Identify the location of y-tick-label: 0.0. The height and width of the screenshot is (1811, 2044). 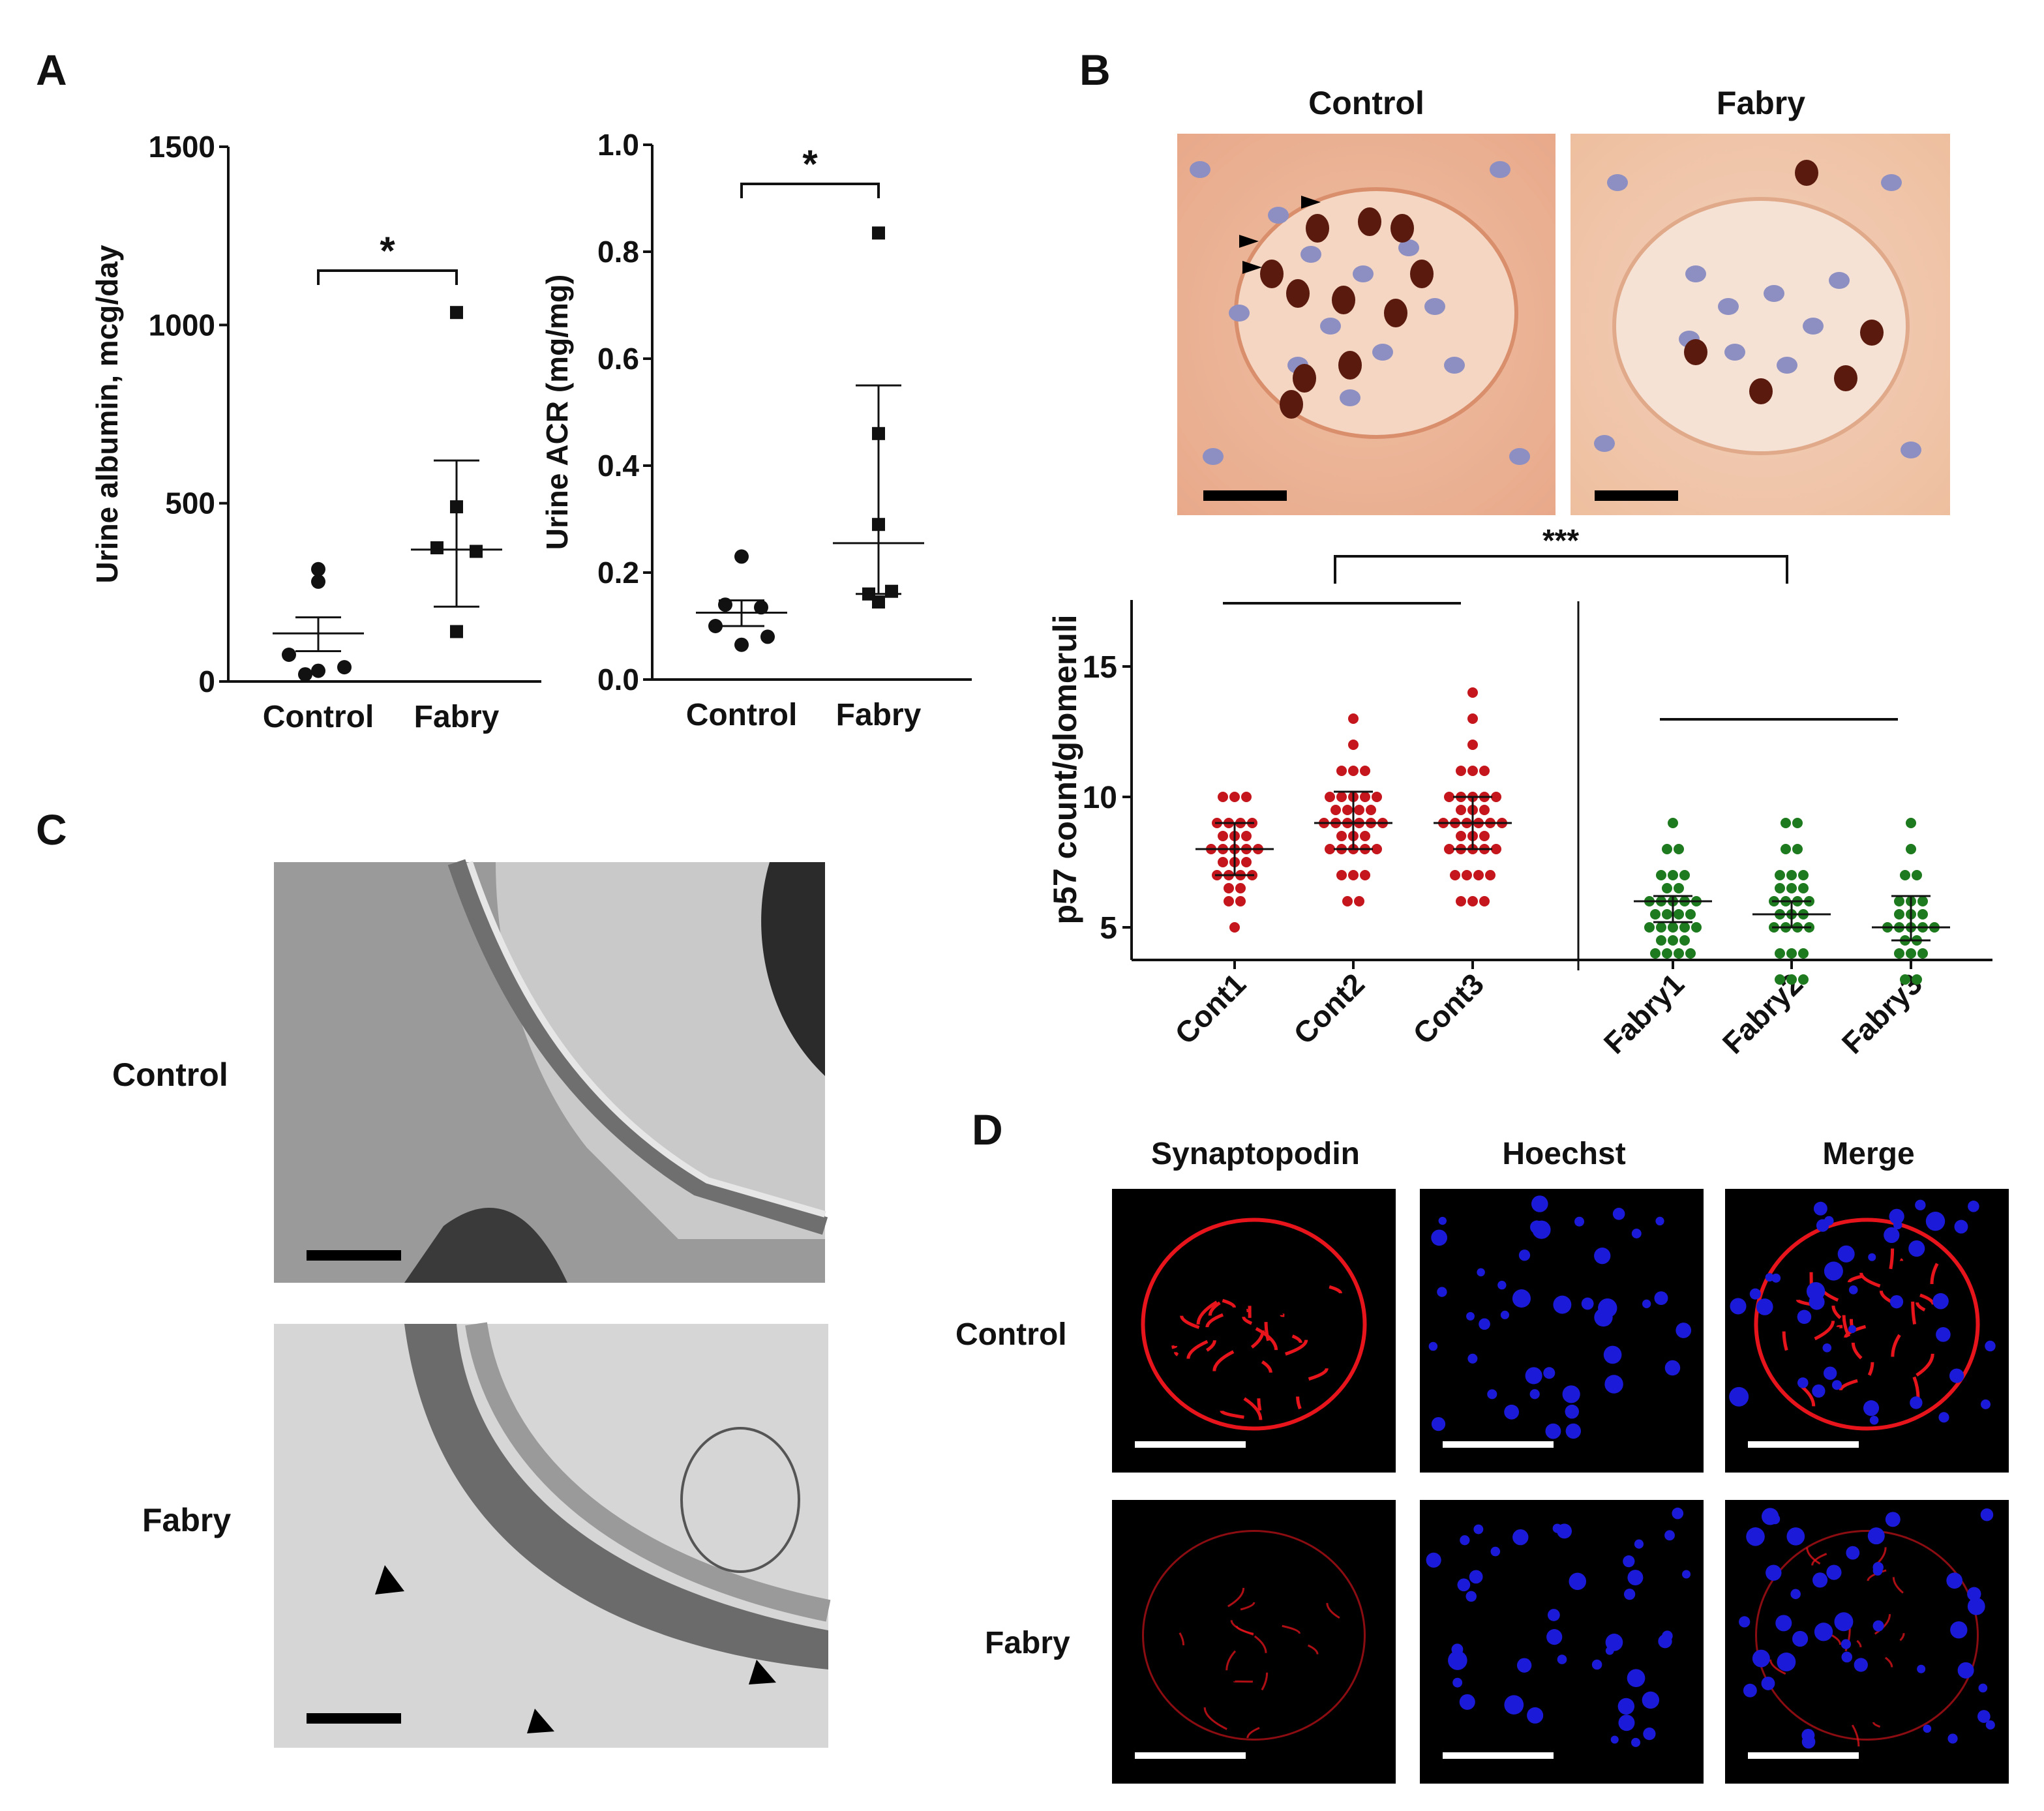
(618, 679).